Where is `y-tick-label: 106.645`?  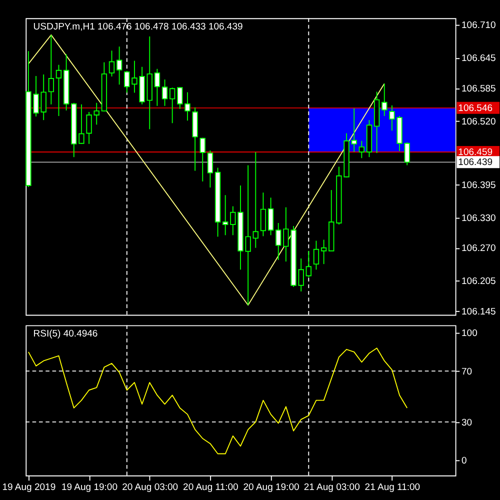
y-tick-label: 106.645 is located at coordinates (479, 58).